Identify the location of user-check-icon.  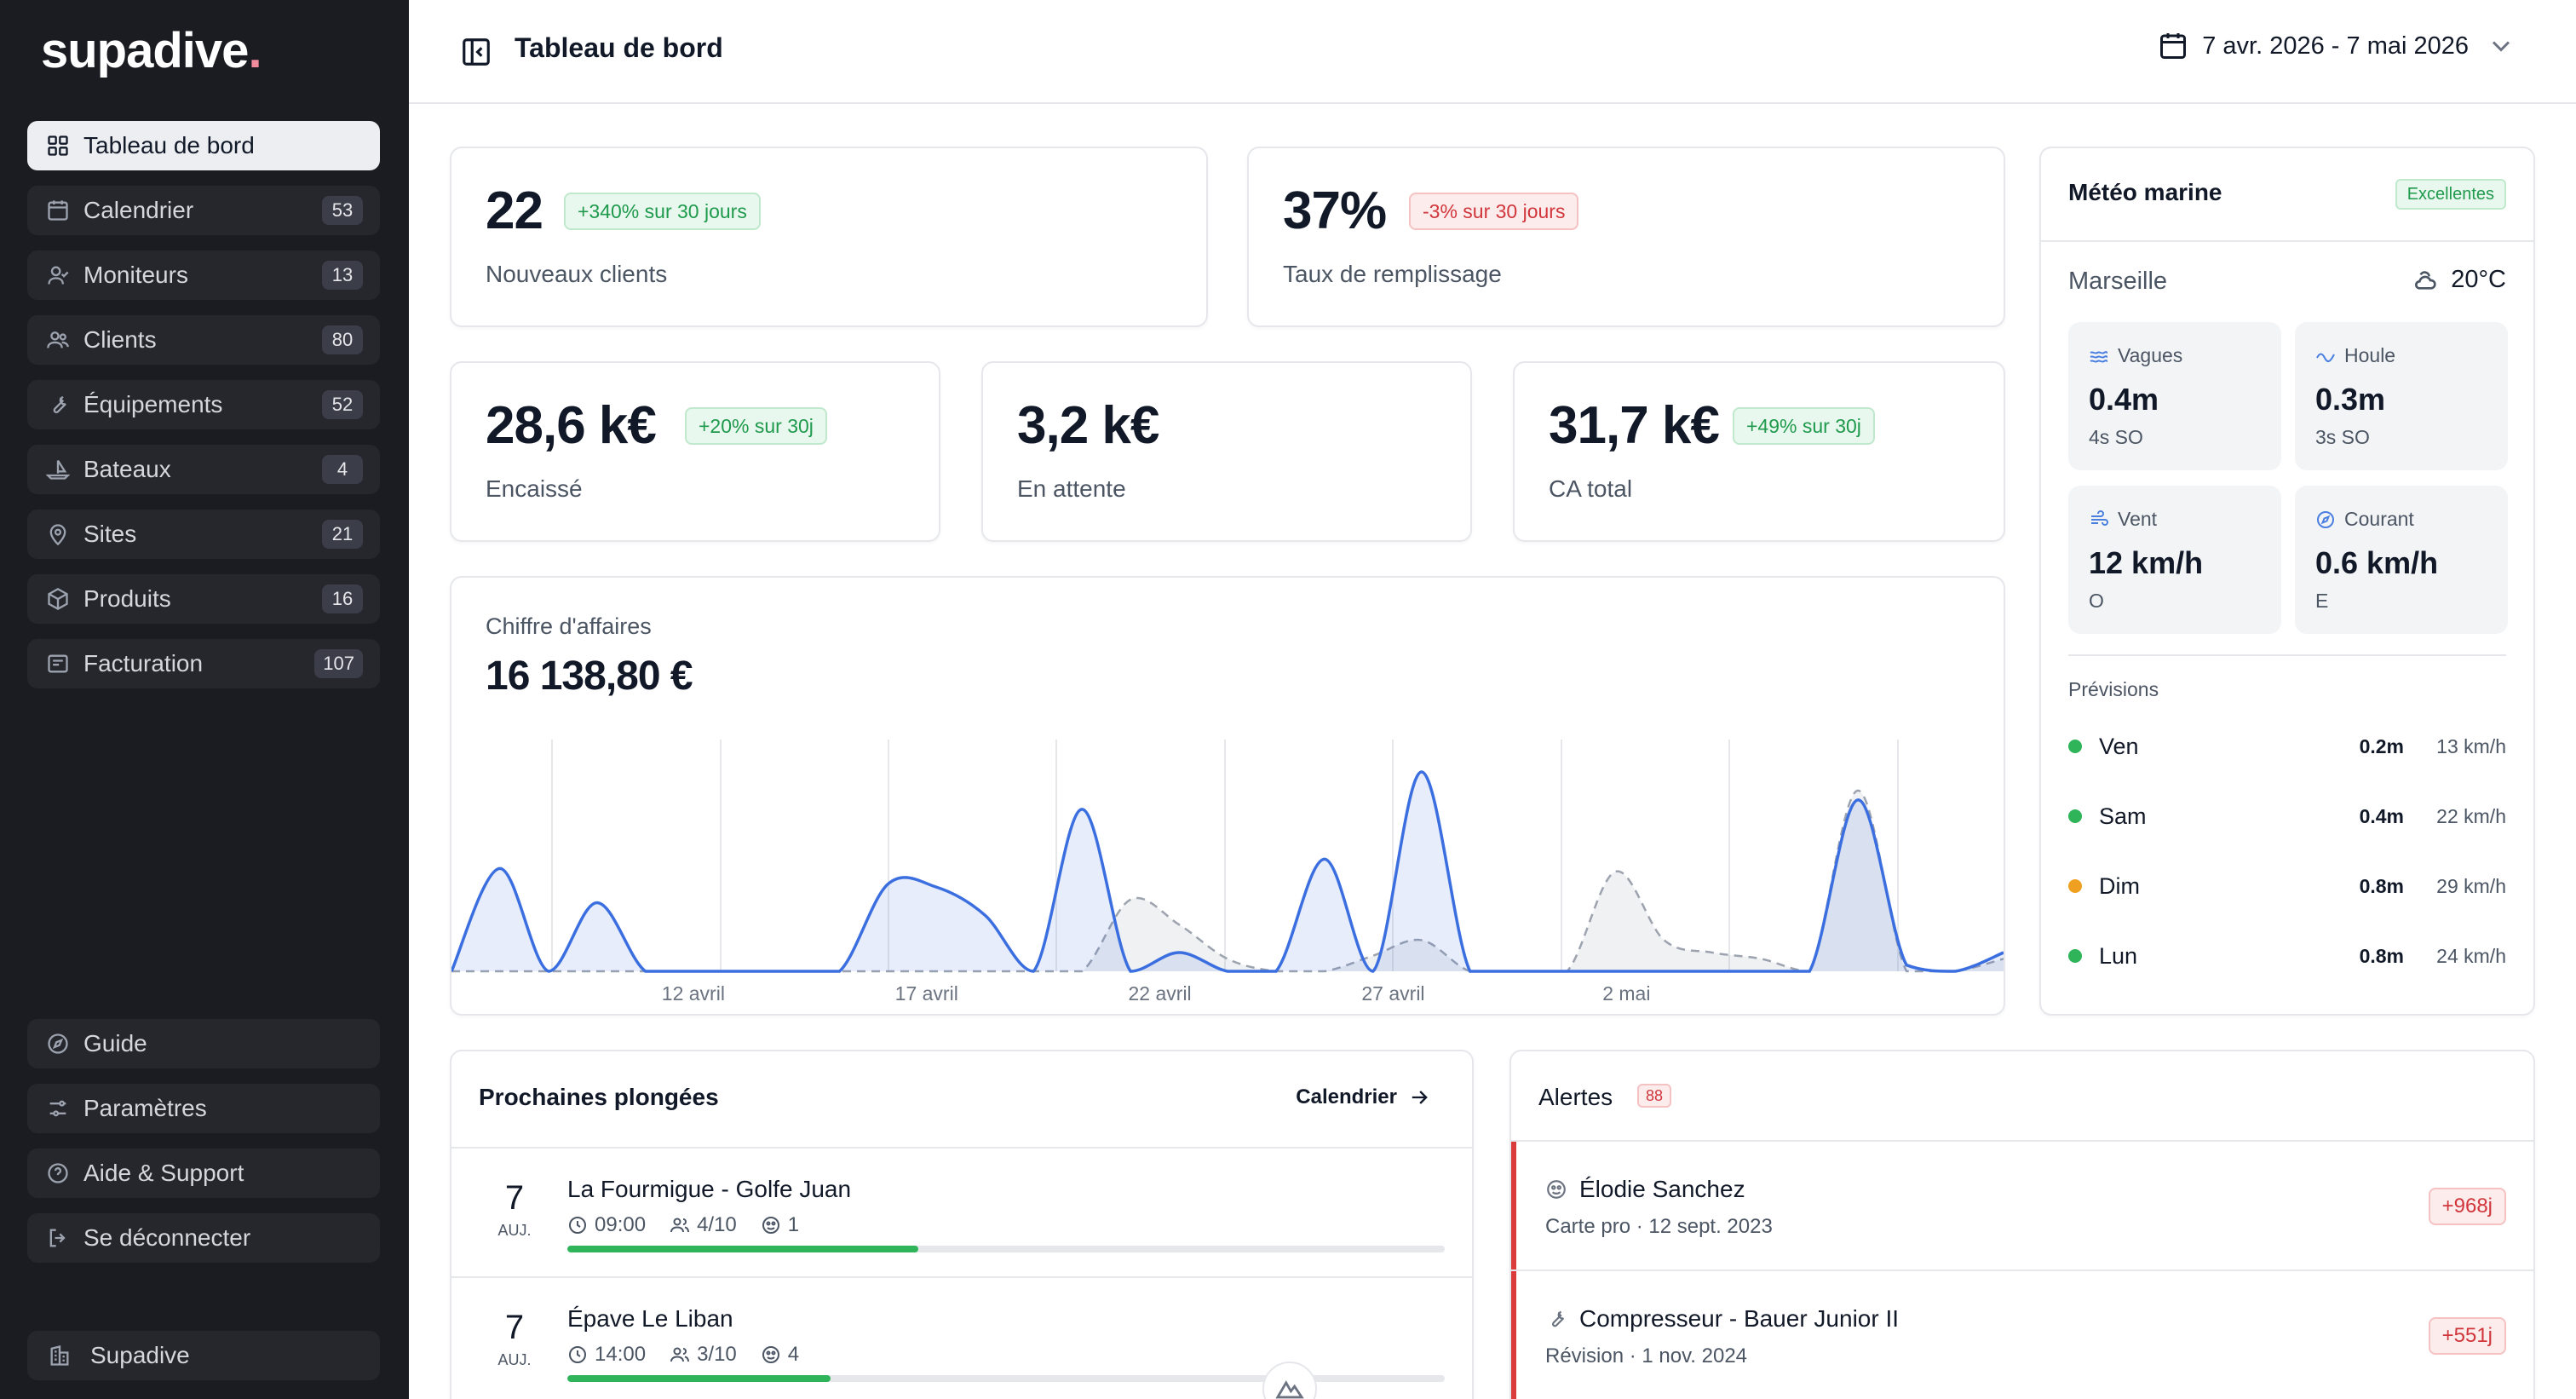
(58, 275).